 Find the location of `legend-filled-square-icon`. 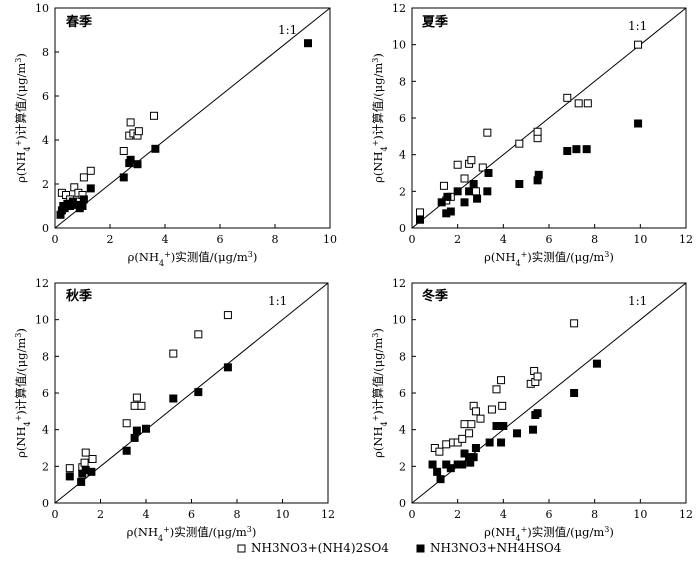

legend-filled-square-icon is located at coordinates (420, 548).